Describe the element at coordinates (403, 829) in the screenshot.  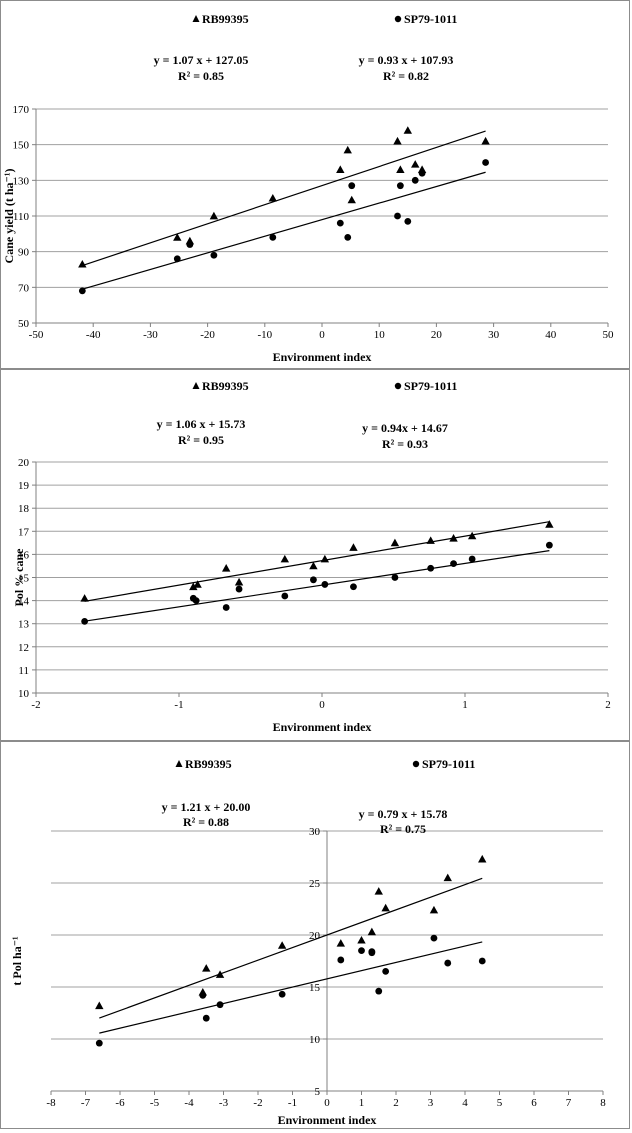
I see `r-squared-label: R² = 0.75` at that location.